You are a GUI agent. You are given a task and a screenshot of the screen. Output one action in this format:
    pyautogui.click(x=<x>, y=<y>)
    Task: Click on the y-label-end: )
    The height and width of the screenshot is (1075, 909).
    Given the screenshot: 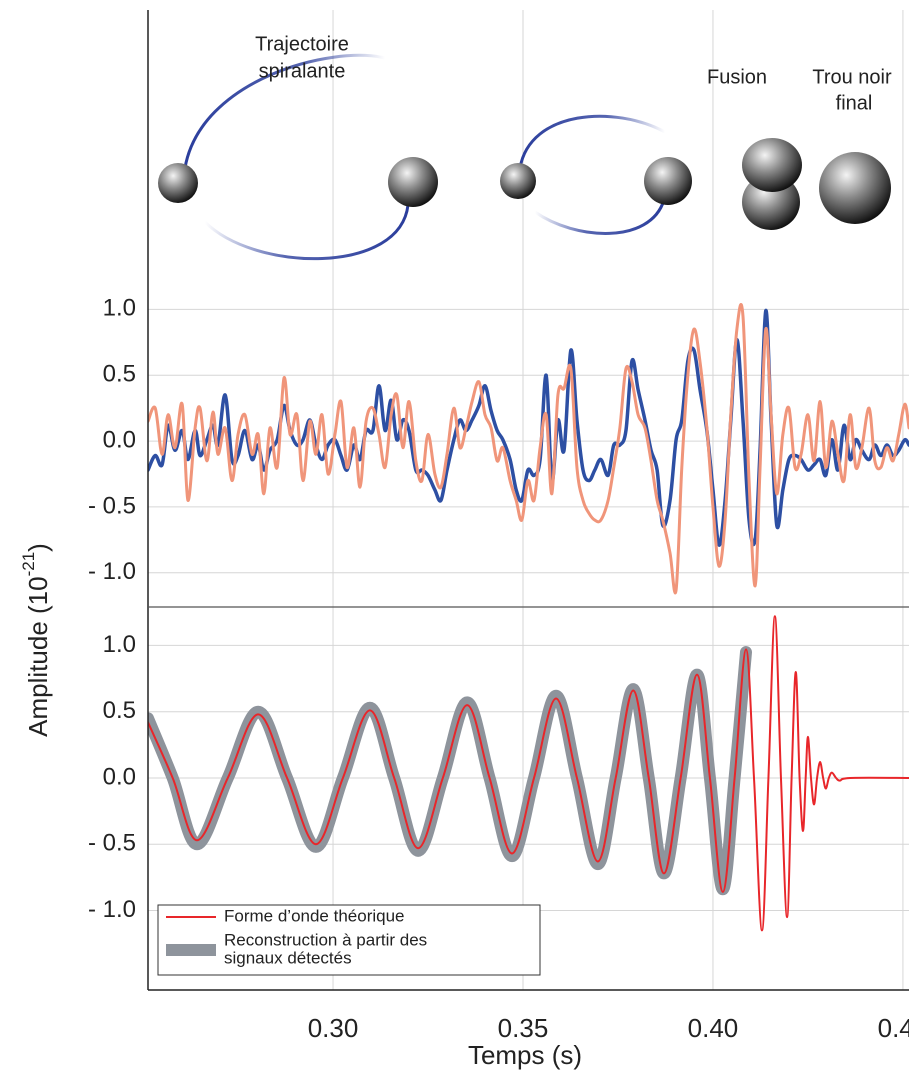 What is the action you would take?
    pyautogui.click(x=38, y=547)
    